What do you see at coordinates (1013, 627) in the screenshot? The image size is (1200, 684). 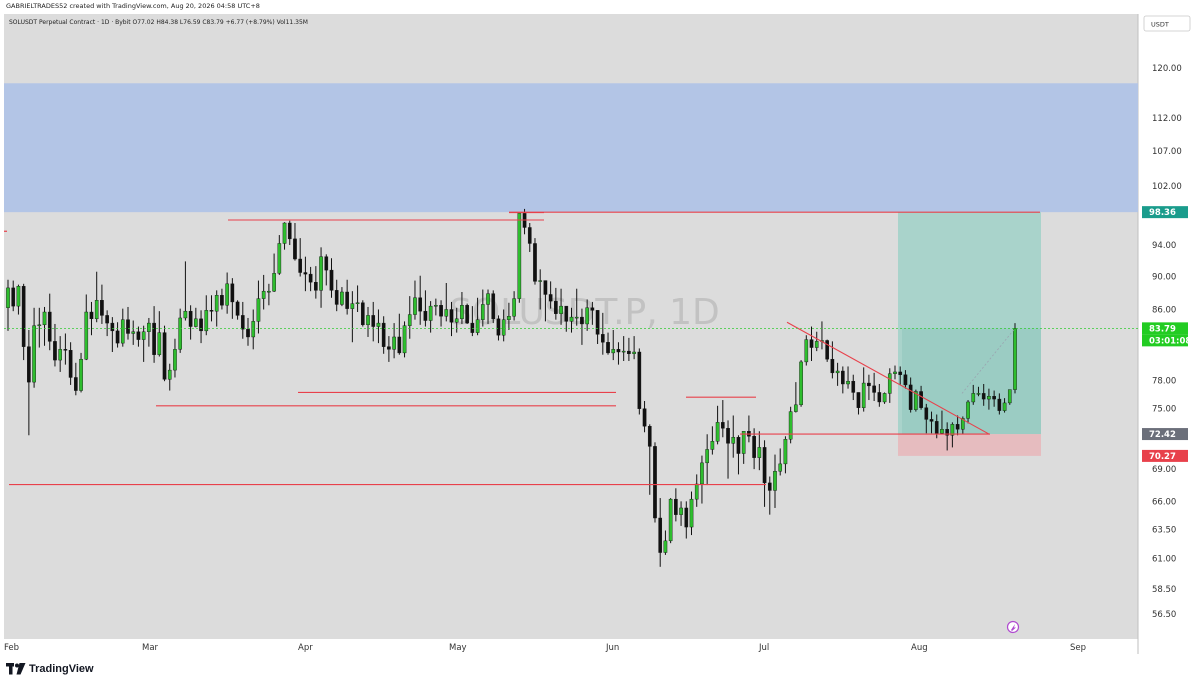 I see `event-flag-icon` at bounding box center [1013, 627].